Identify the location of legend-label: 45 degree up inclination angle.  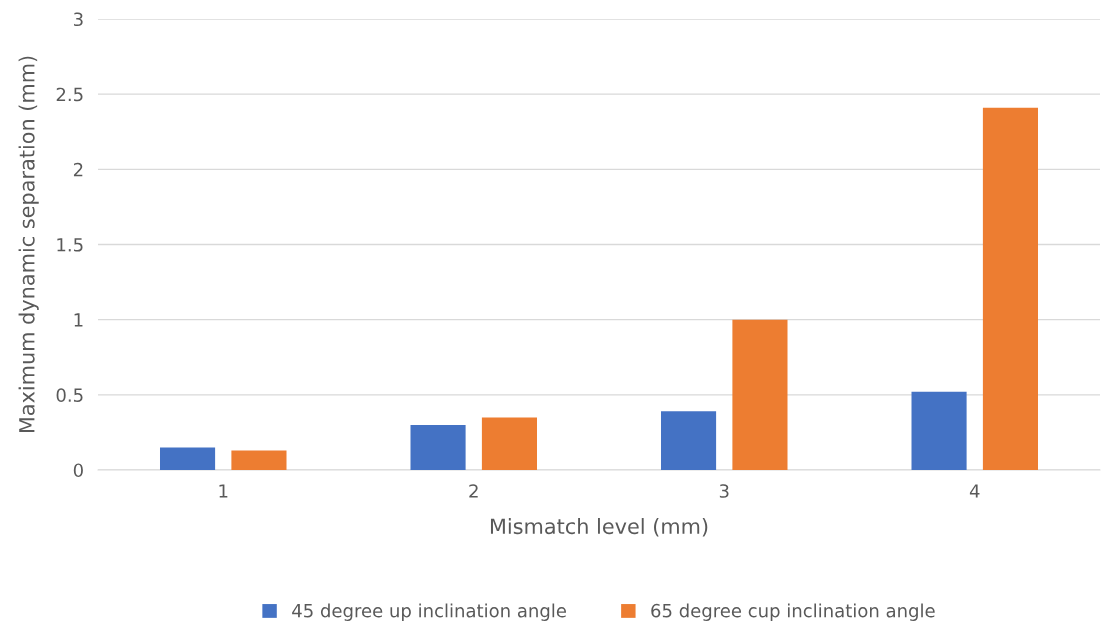
(429, 612).